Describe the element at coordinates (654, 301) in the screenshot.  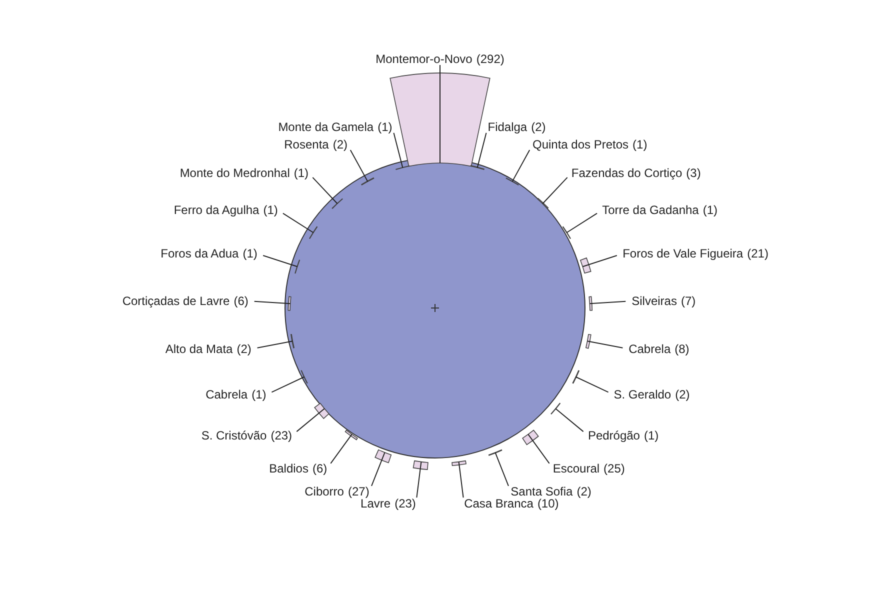
I see `category-label: Silveiras` at that location.